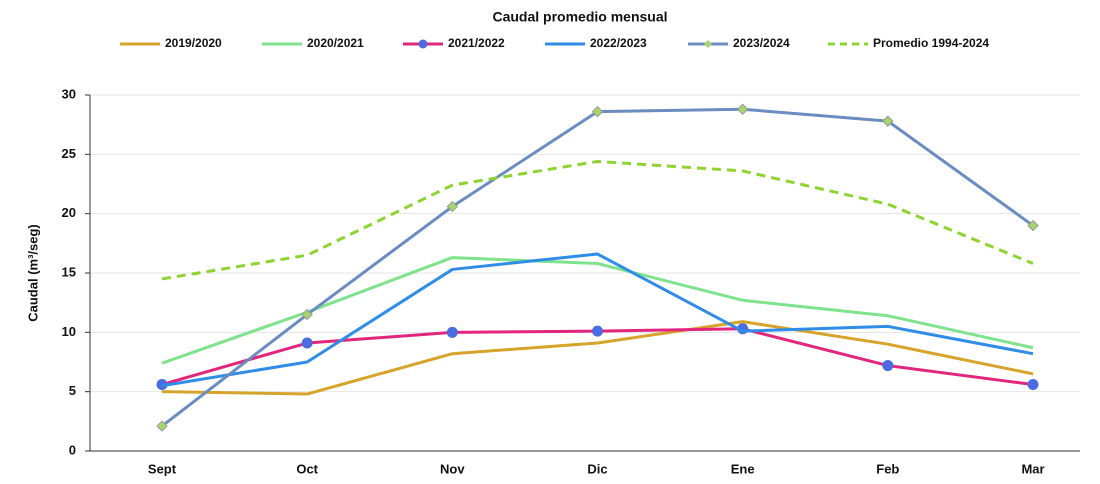  Describe the element at coordinates (193, 43) in the screenshot. I see `legend-label: 2019/2020` at that location.